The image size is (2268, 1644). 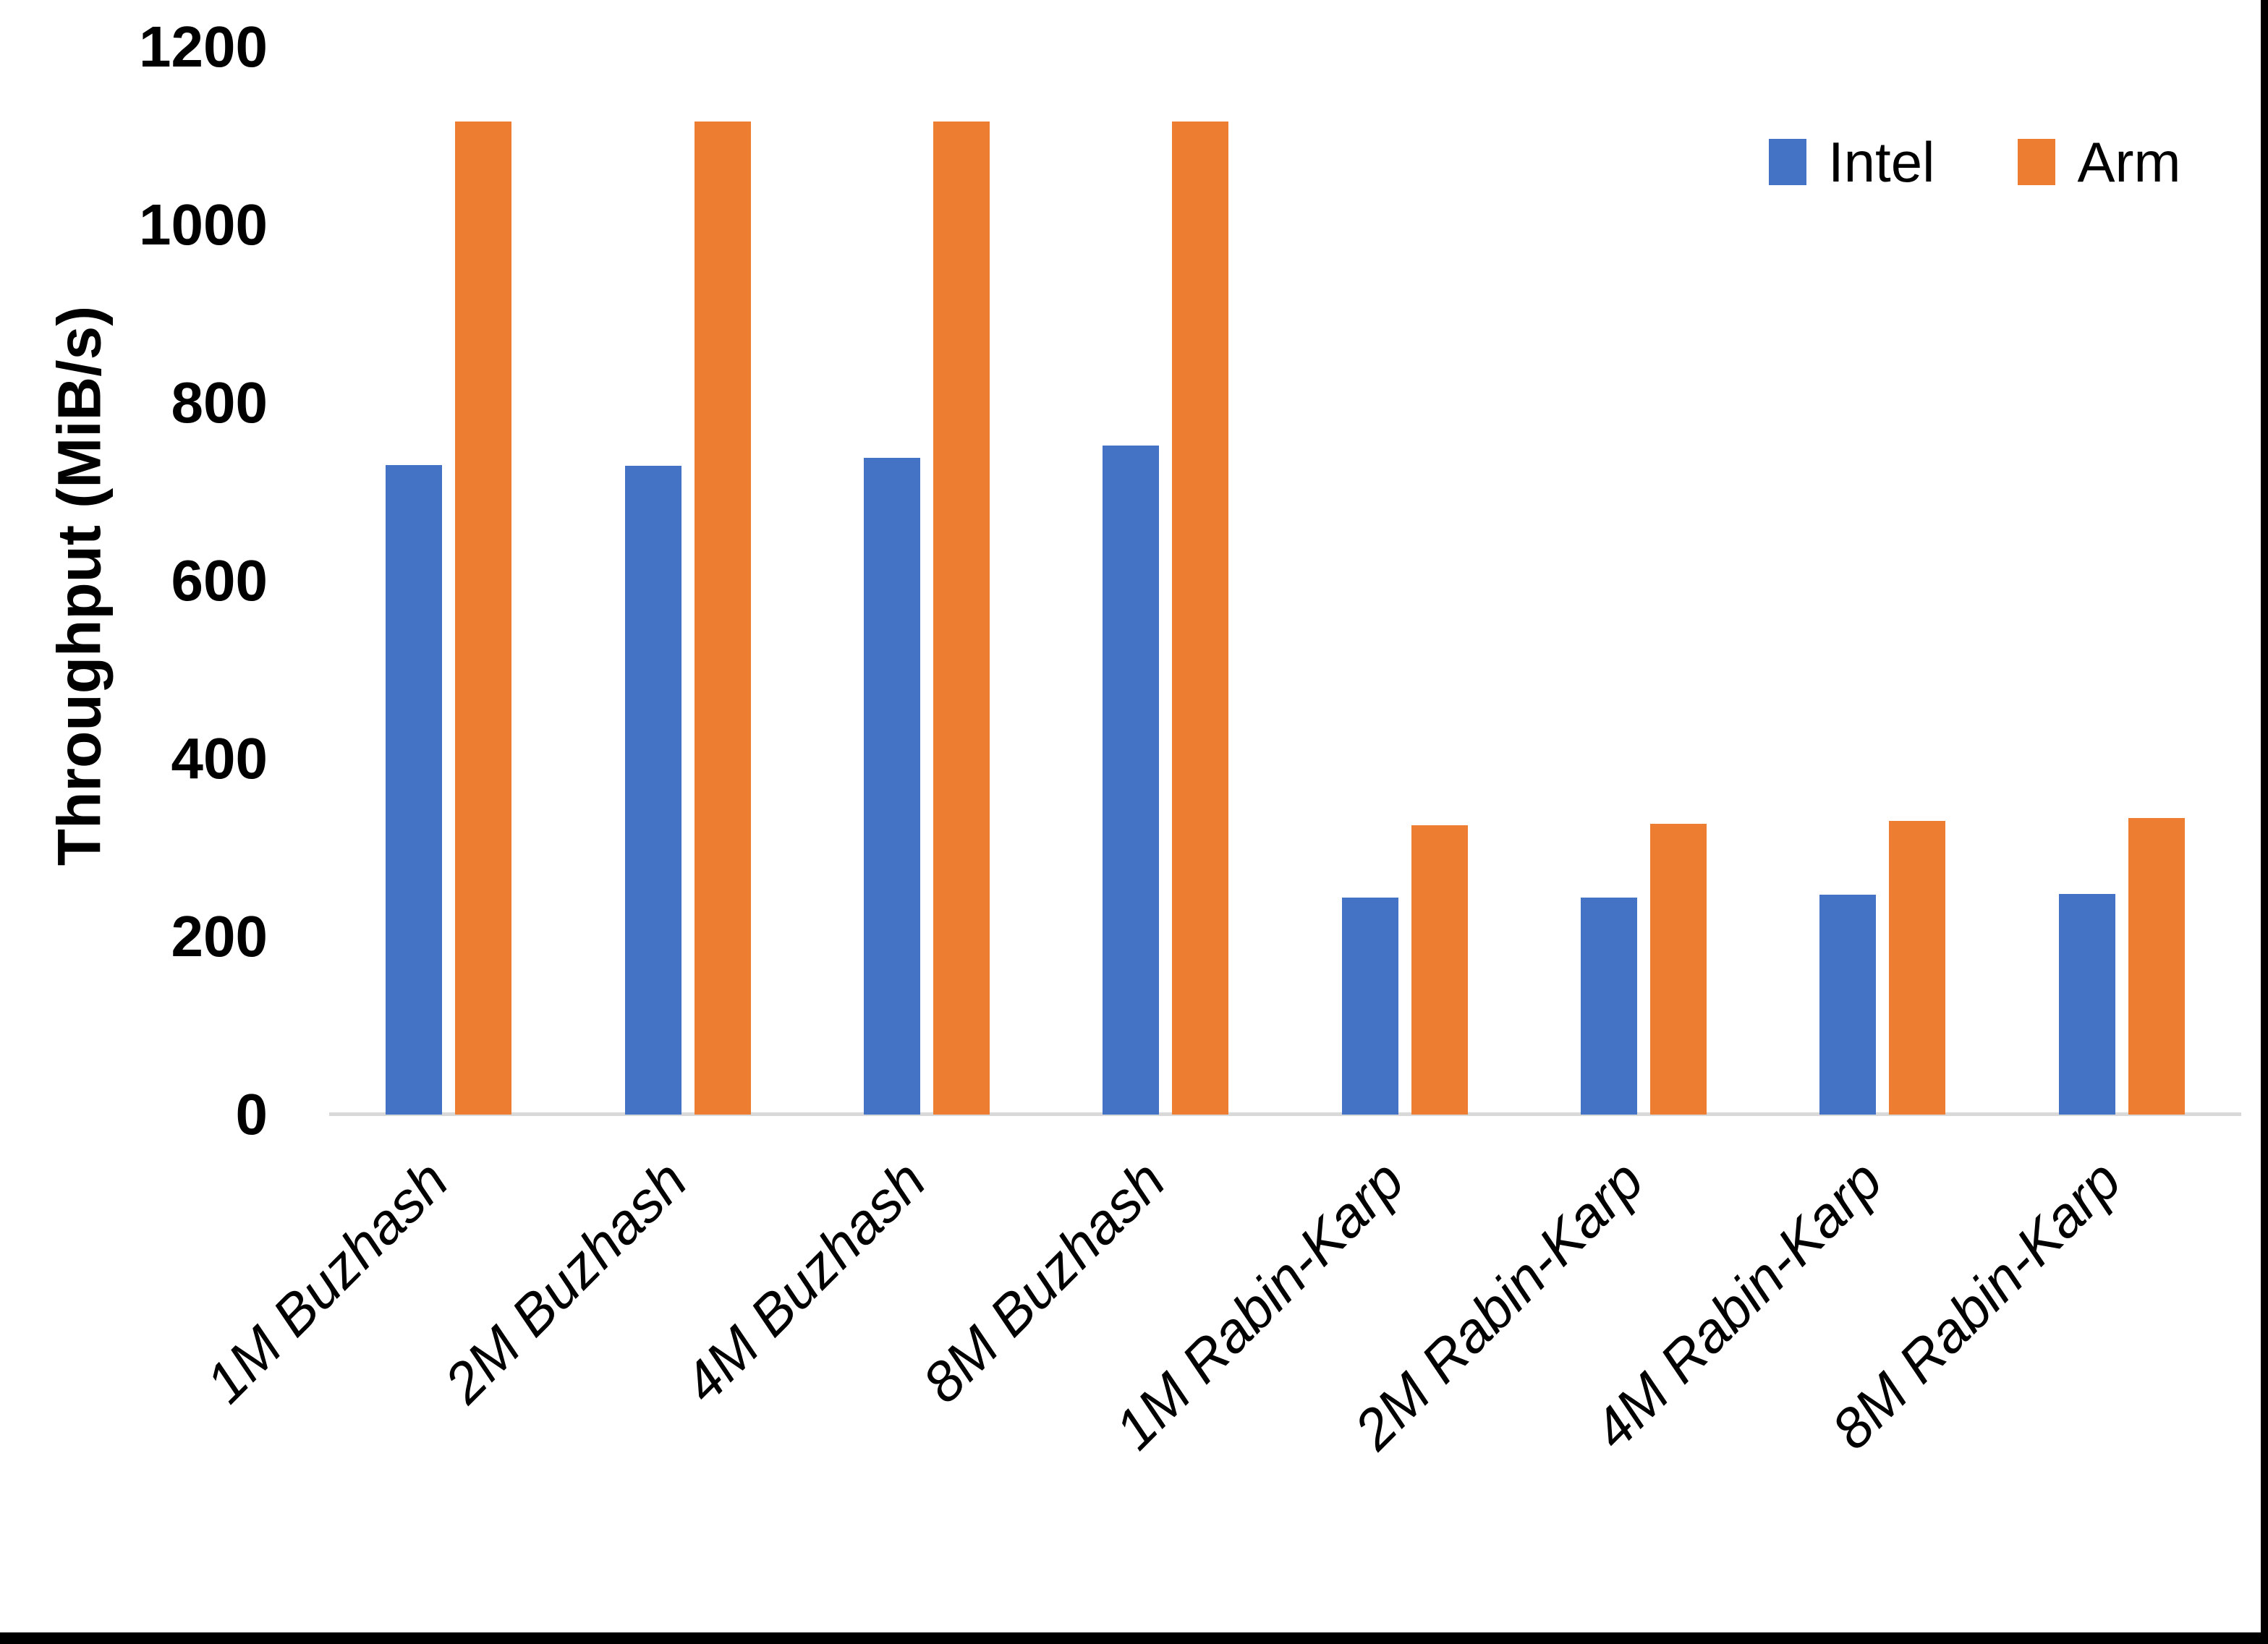 I want to click on legend-item-intel: Intel, so click(x=1851, y=162).